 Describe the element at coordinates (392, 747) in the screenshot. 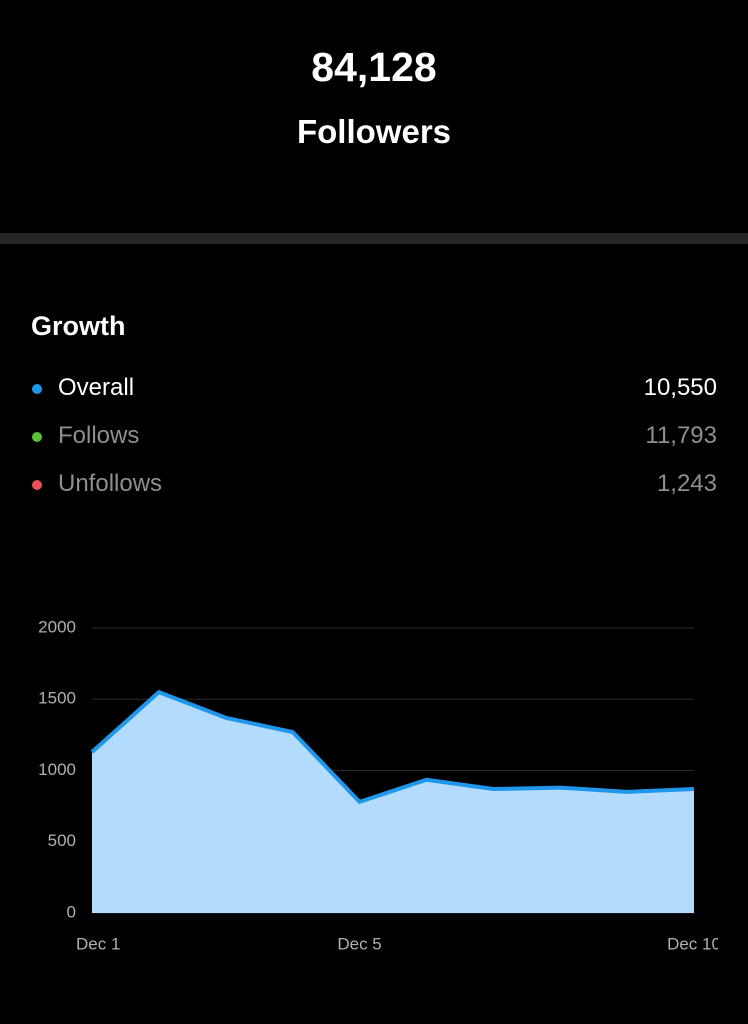

I see `area-line` at that location.